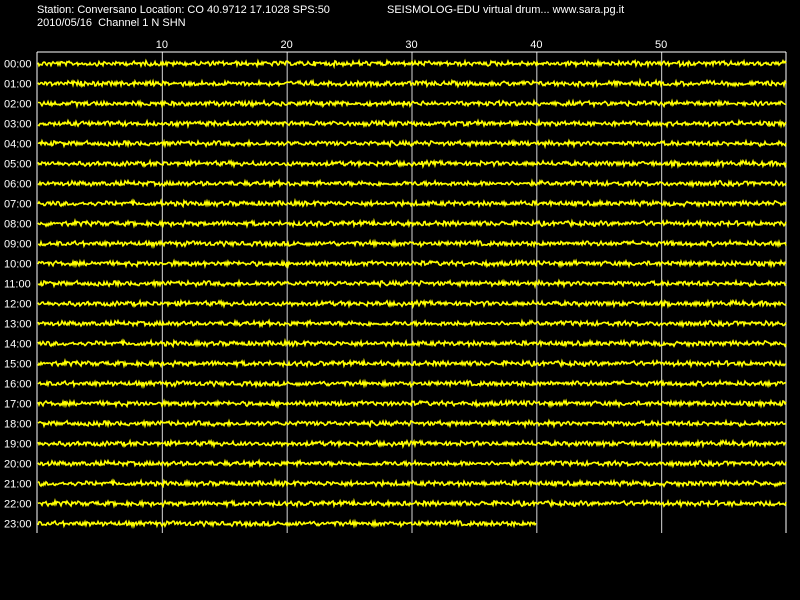 This screenshot has height=600, width=800. What do you see at coordinates (536, 45) in the screenshot?
I see `x-tick-label: 40` at bounding box center [536, 45].